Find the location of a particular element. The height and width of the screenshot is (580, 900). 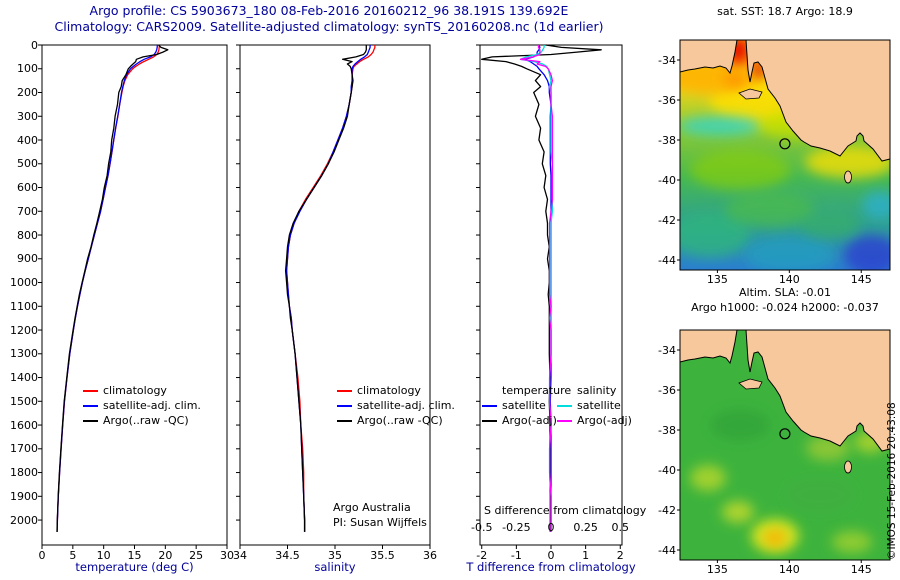

pi-label: PI: Susan Wijffels is located at coordinates (380, 522).